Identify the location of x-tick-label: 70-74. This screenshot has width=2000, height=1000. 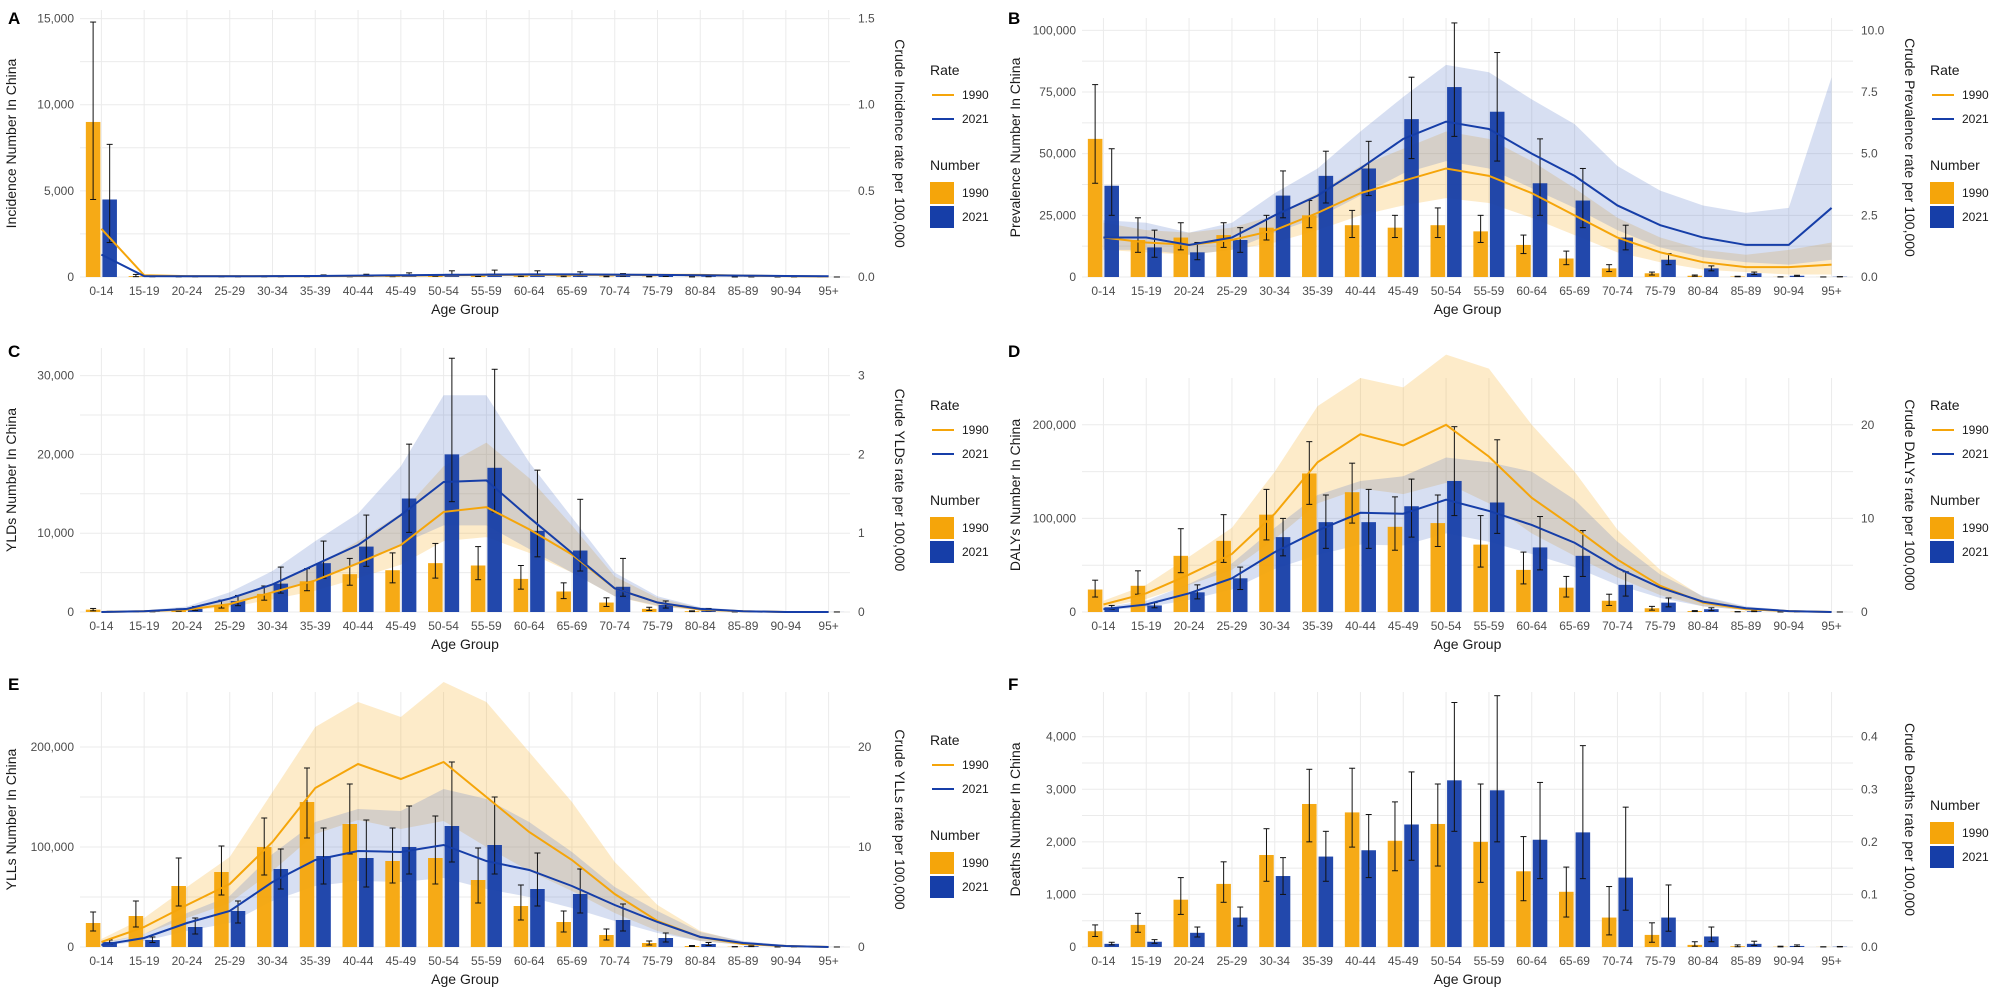
(1617, 961).